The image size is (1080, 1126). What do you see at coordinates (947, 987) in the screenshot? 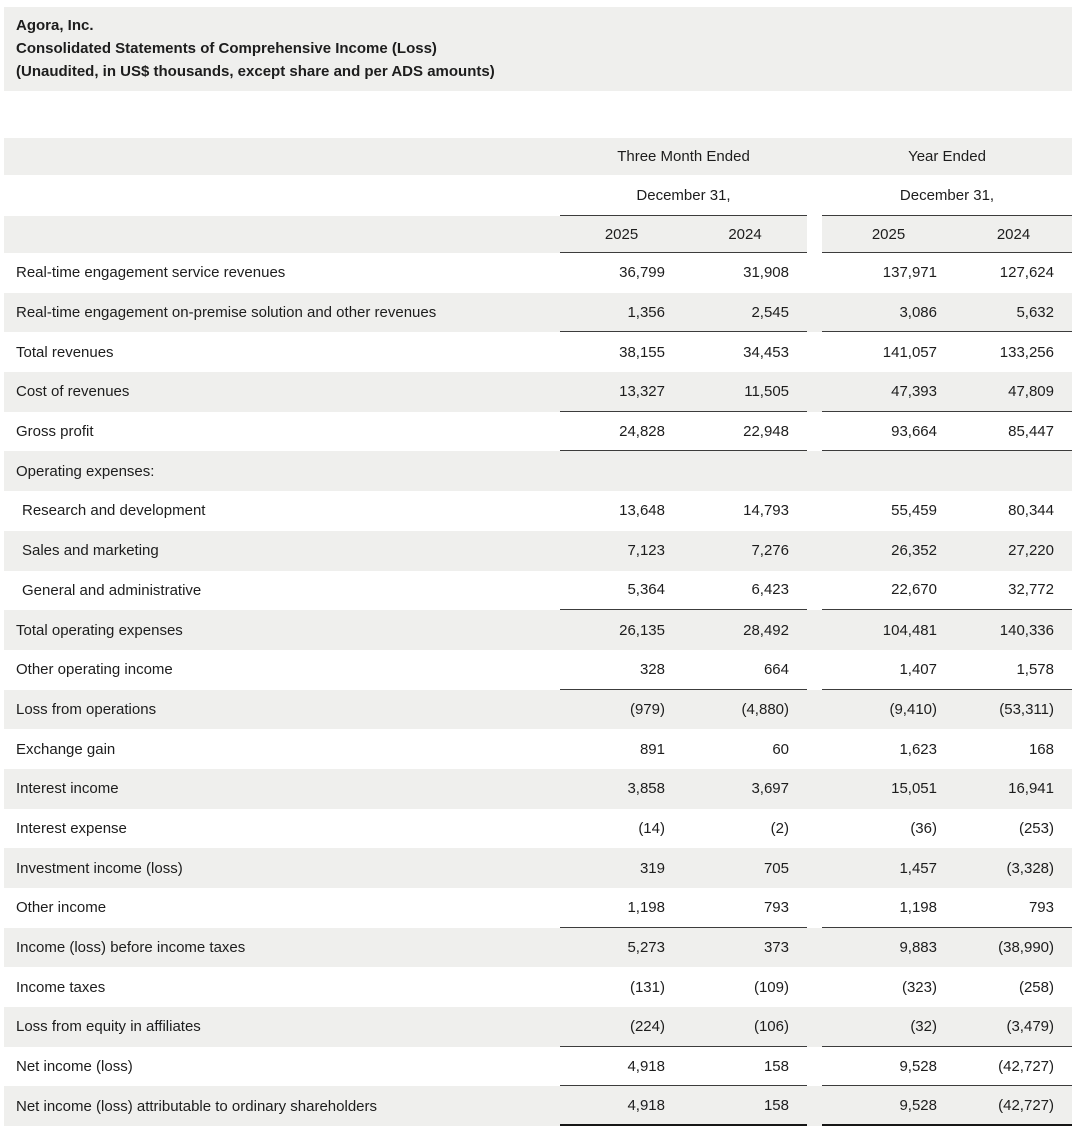
I see `row-values-year-ended: (323) (258)` at bounding box center [947, 987].